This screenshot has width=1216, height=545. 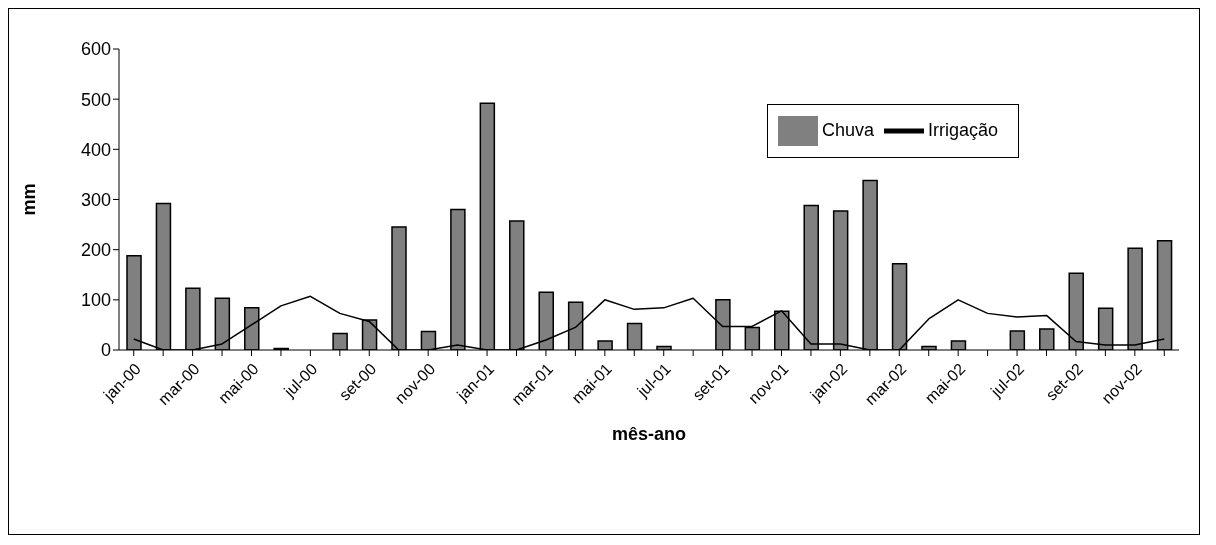 What do you see at coordinates (649, 434) in the screenshot?
I see `x-axis-title: mês-ano` at bounding box center [649, 434].